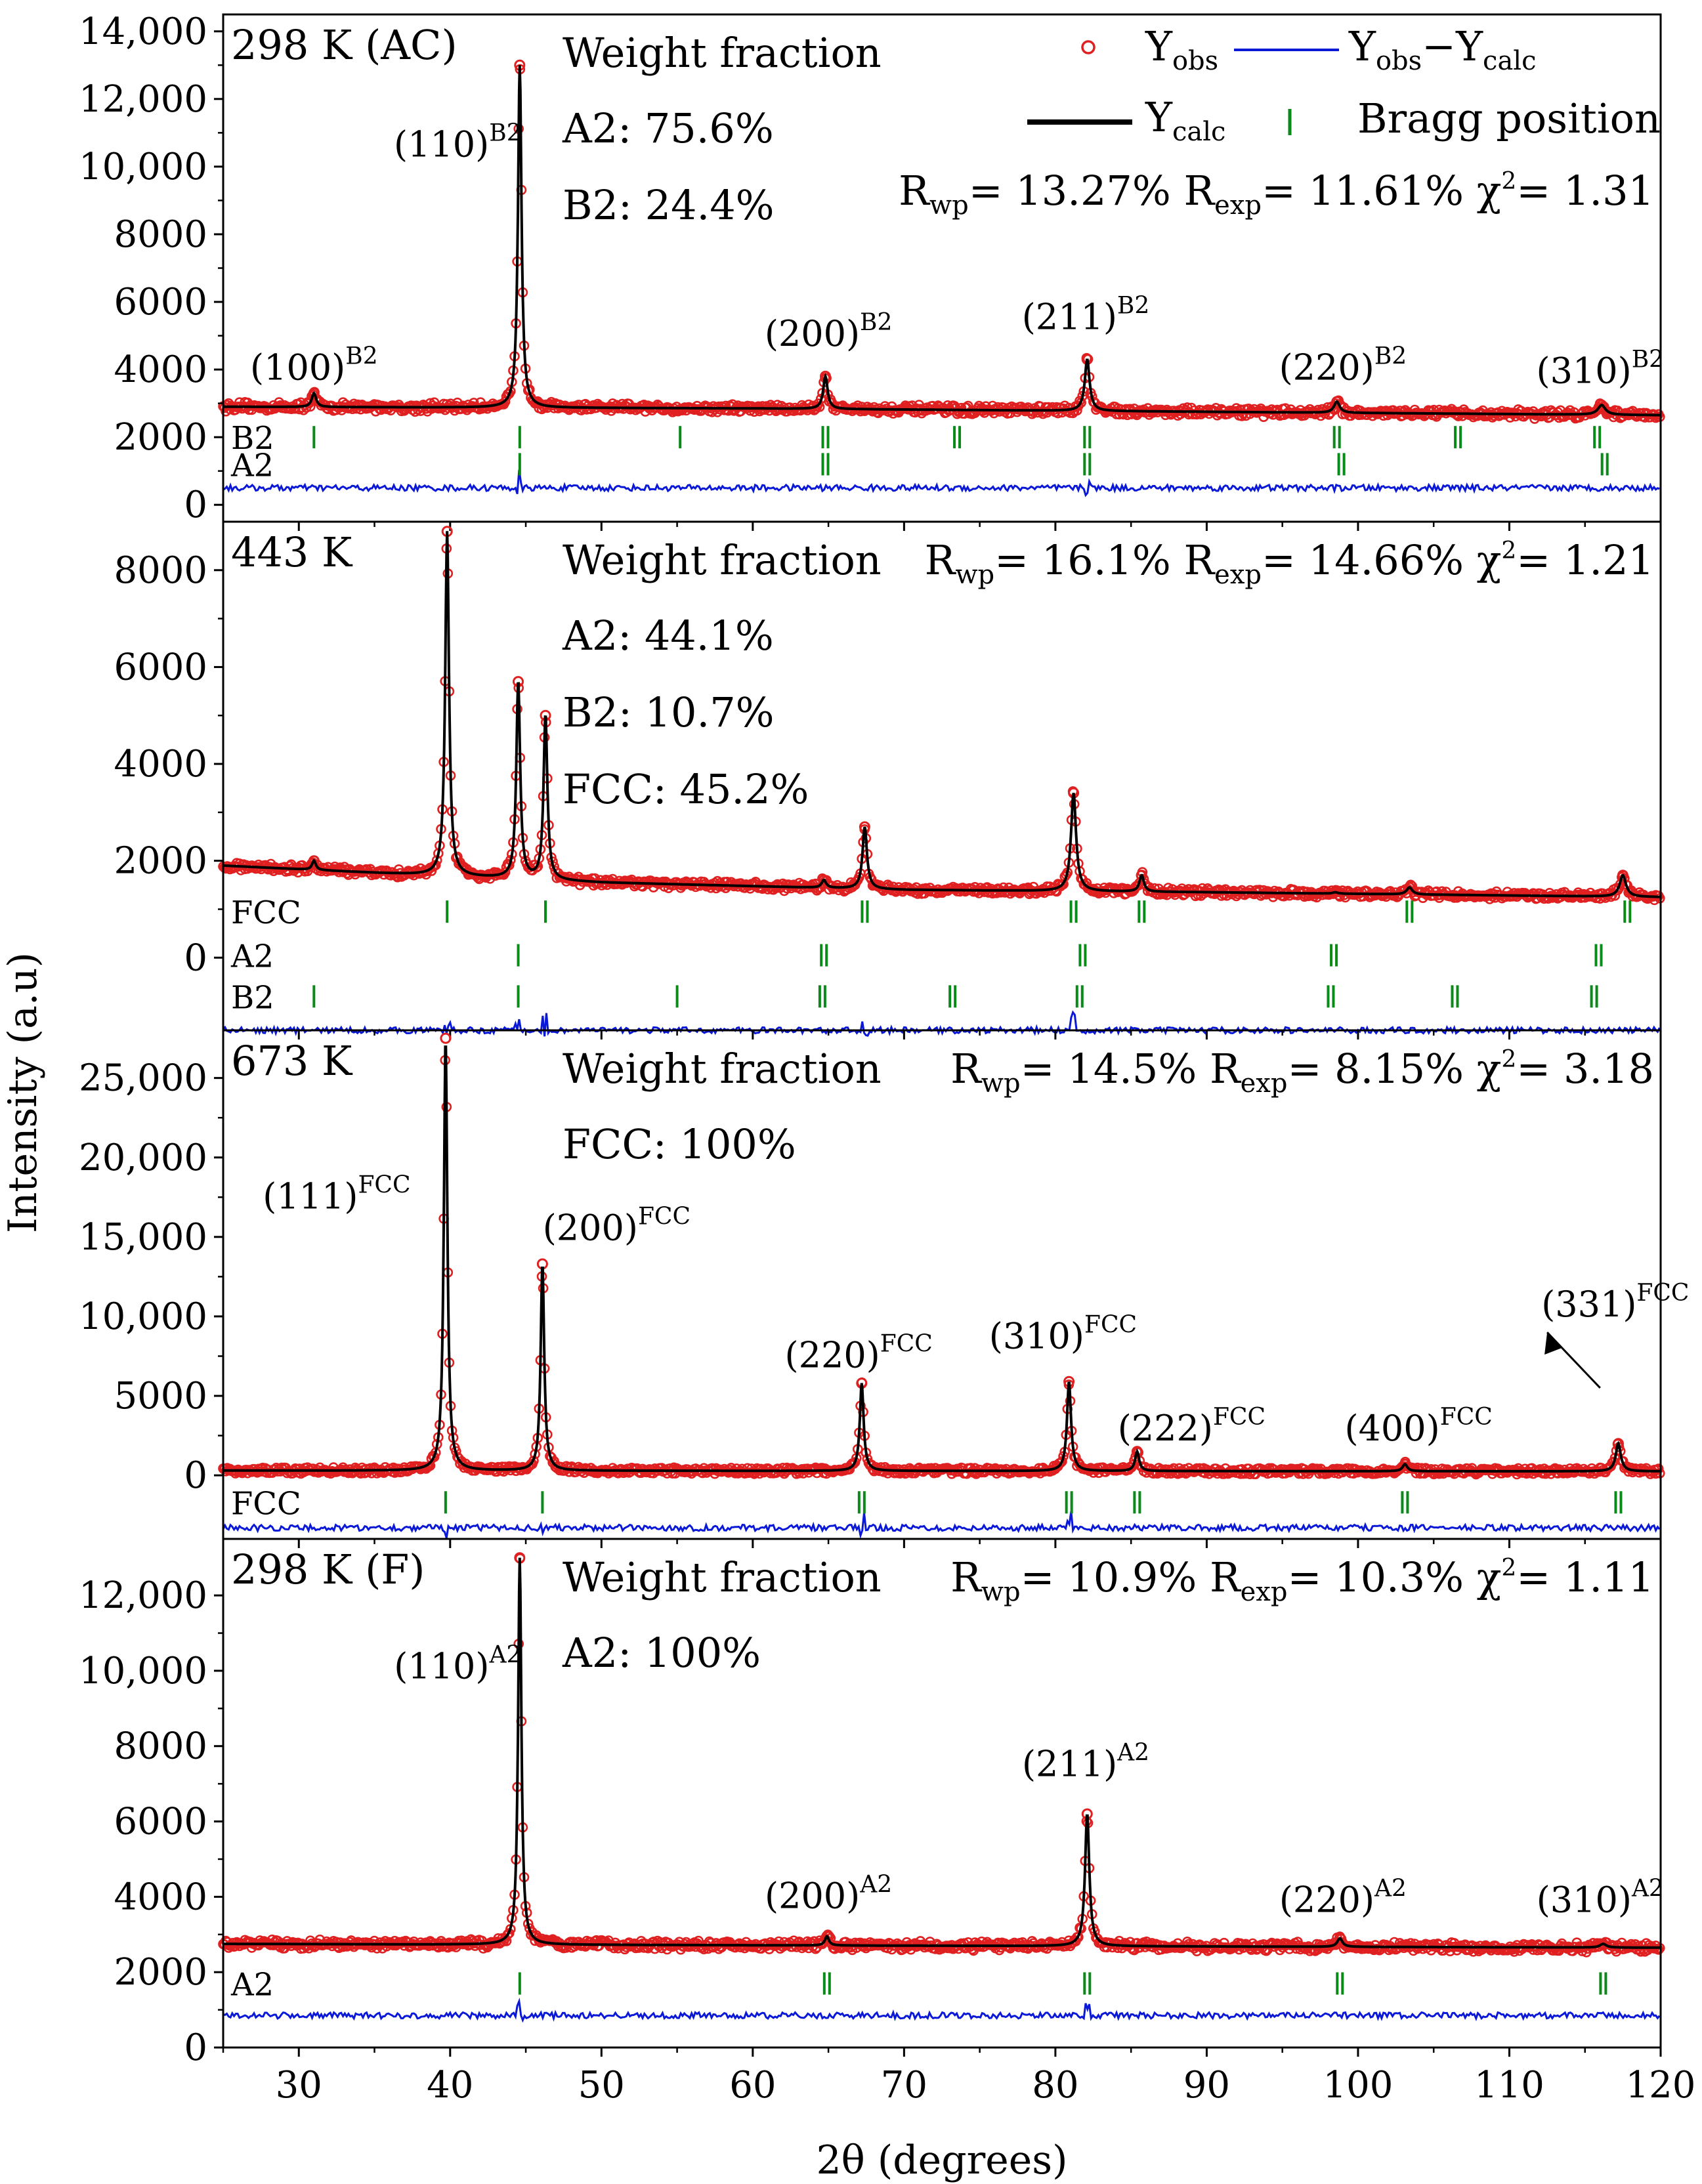  Describe the element at coordinates (1165, 1428) in the screenshot. I see `miller-index: (222)` at that location.